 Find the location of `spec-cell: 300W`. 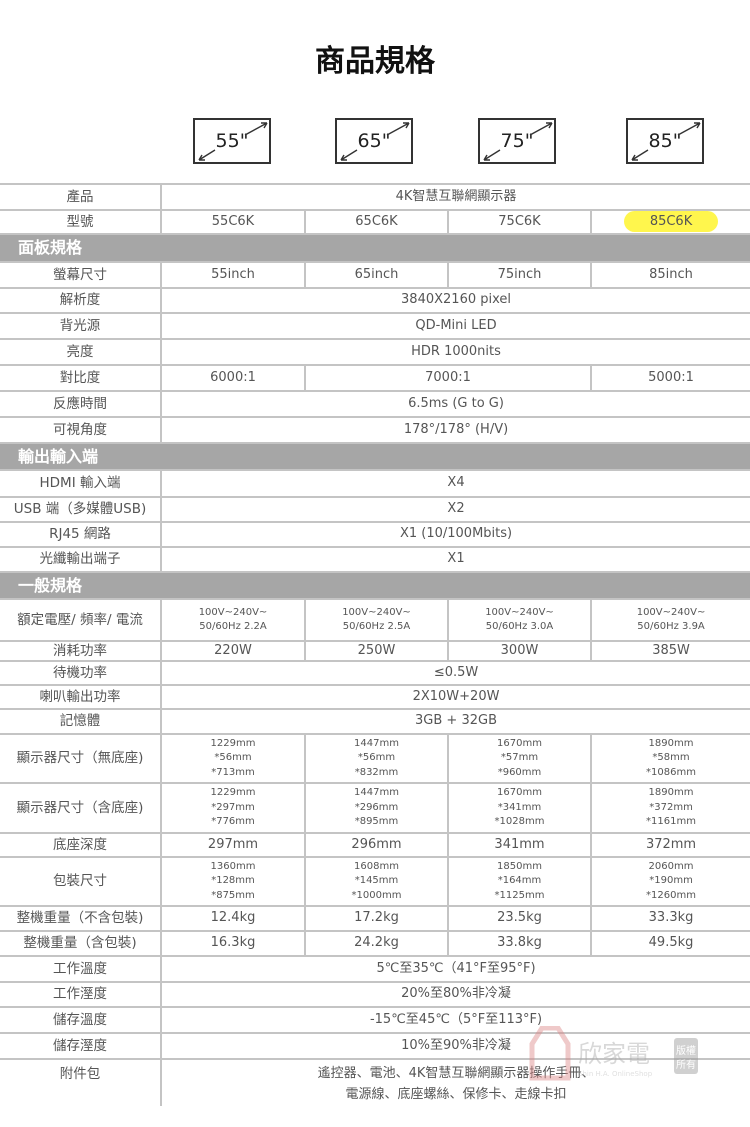

spec-cell: 300W is located at coordinates (519, 650).